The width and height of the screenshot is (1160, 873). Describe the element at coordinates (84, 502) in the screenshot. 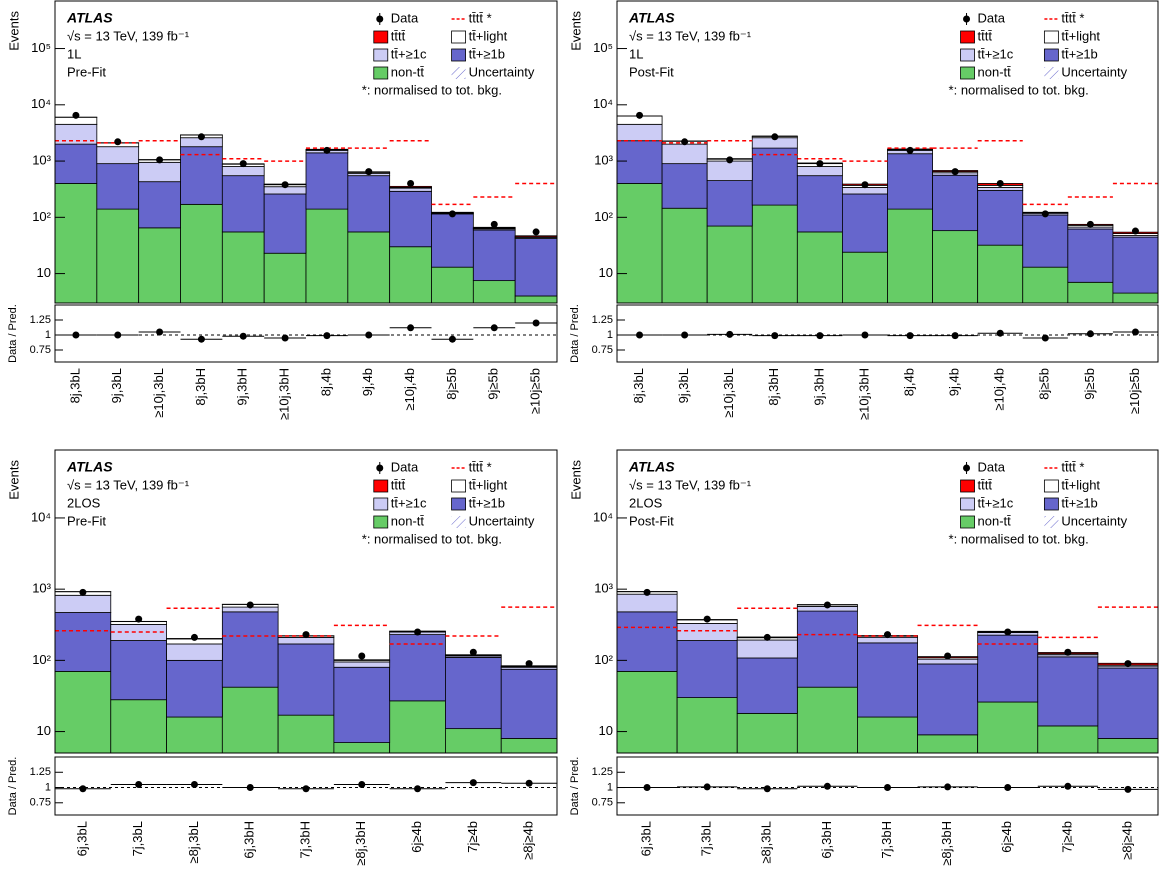

I see `region-label: 2LOS` at that location.